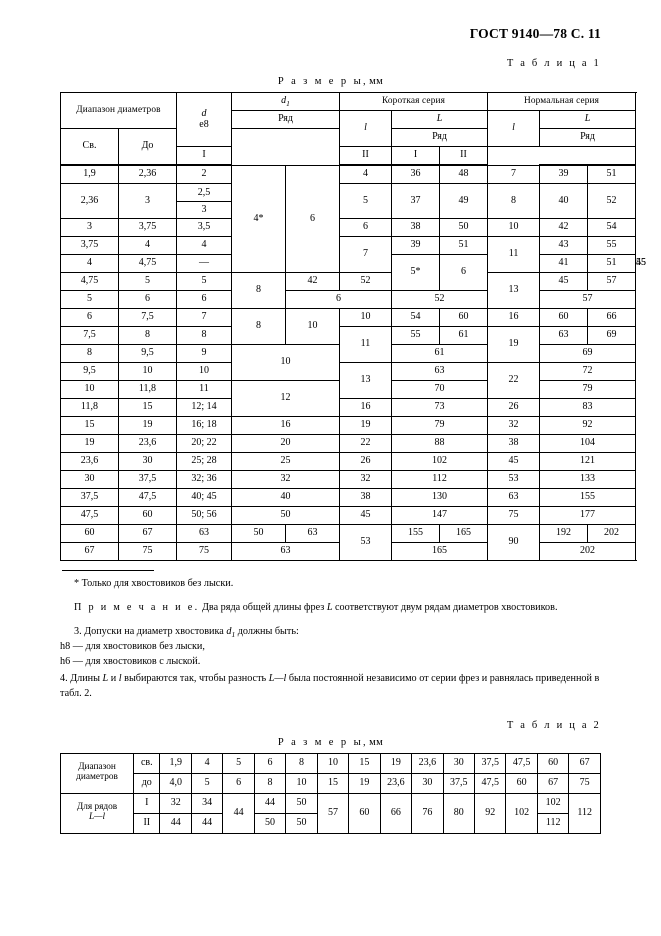 The height and width of the screenshot is (936, 661). I want to click on cell-normal-L-I: 43, so click(564, 245).